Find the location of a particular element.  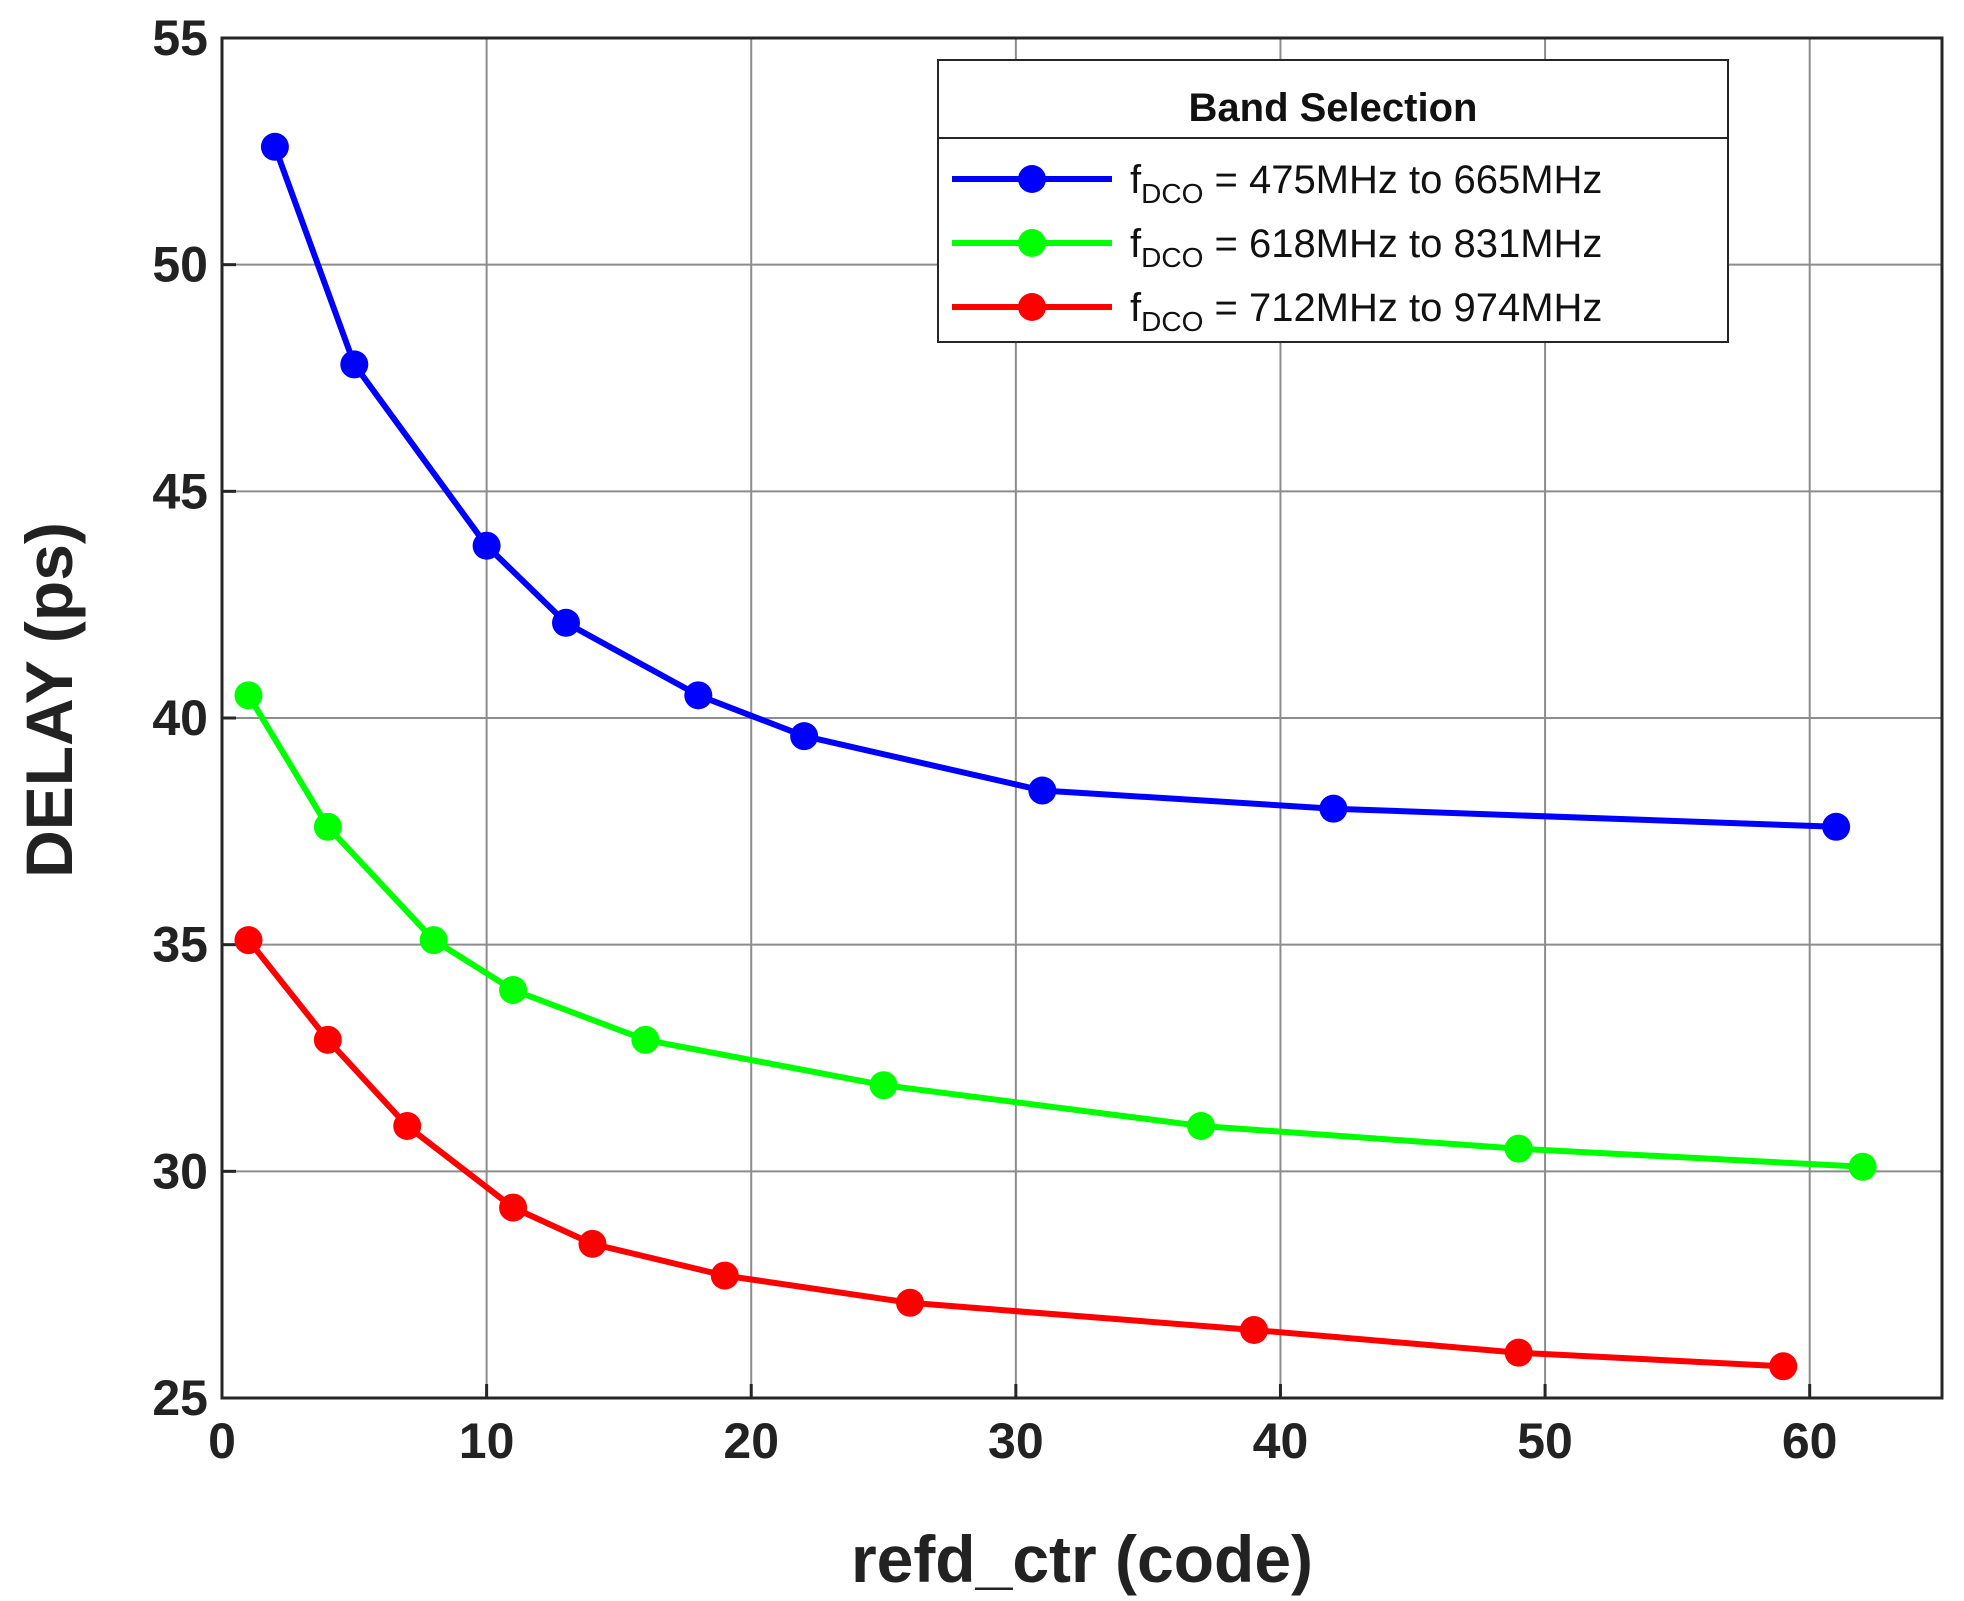

y-tick-label: 45 is located at coordinates (180, 491).